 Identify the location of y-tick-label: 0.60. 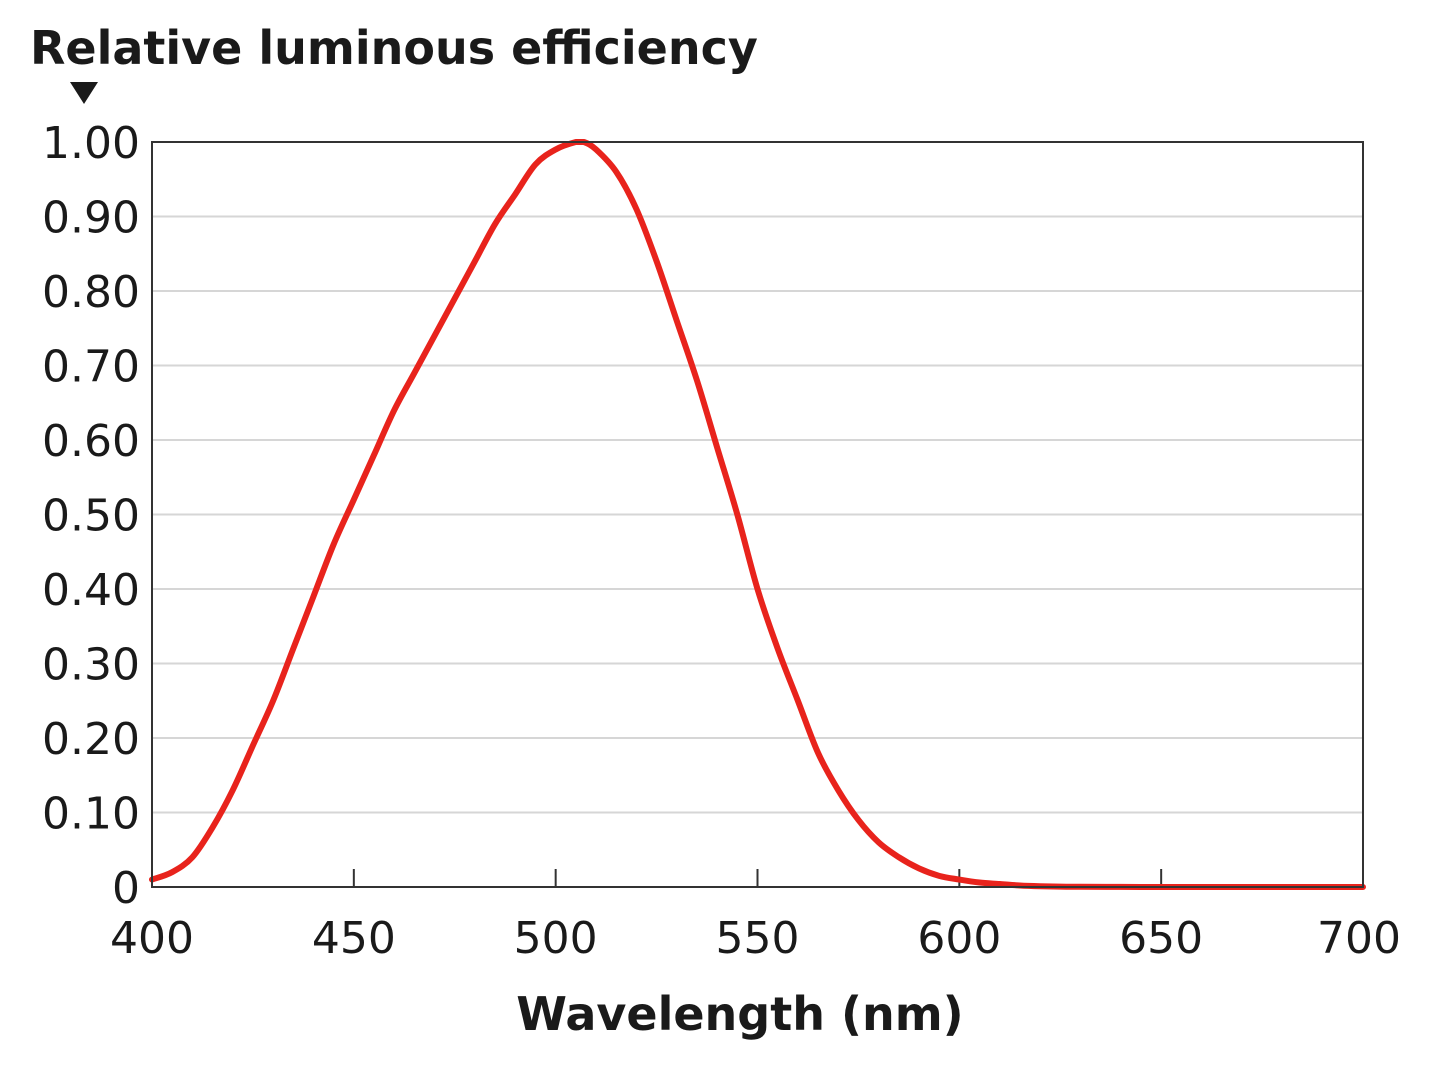
(91, 441).